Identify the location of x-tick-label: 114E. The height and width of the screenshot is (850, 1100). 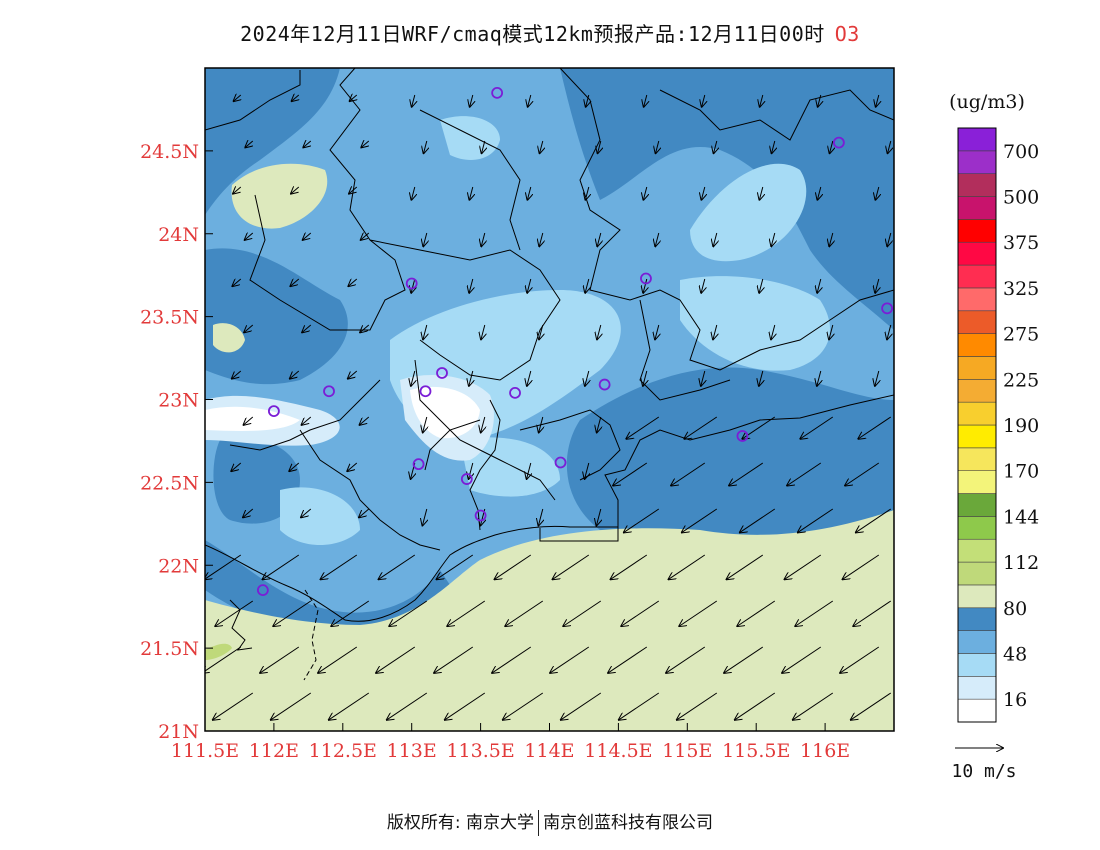
(549, 751).